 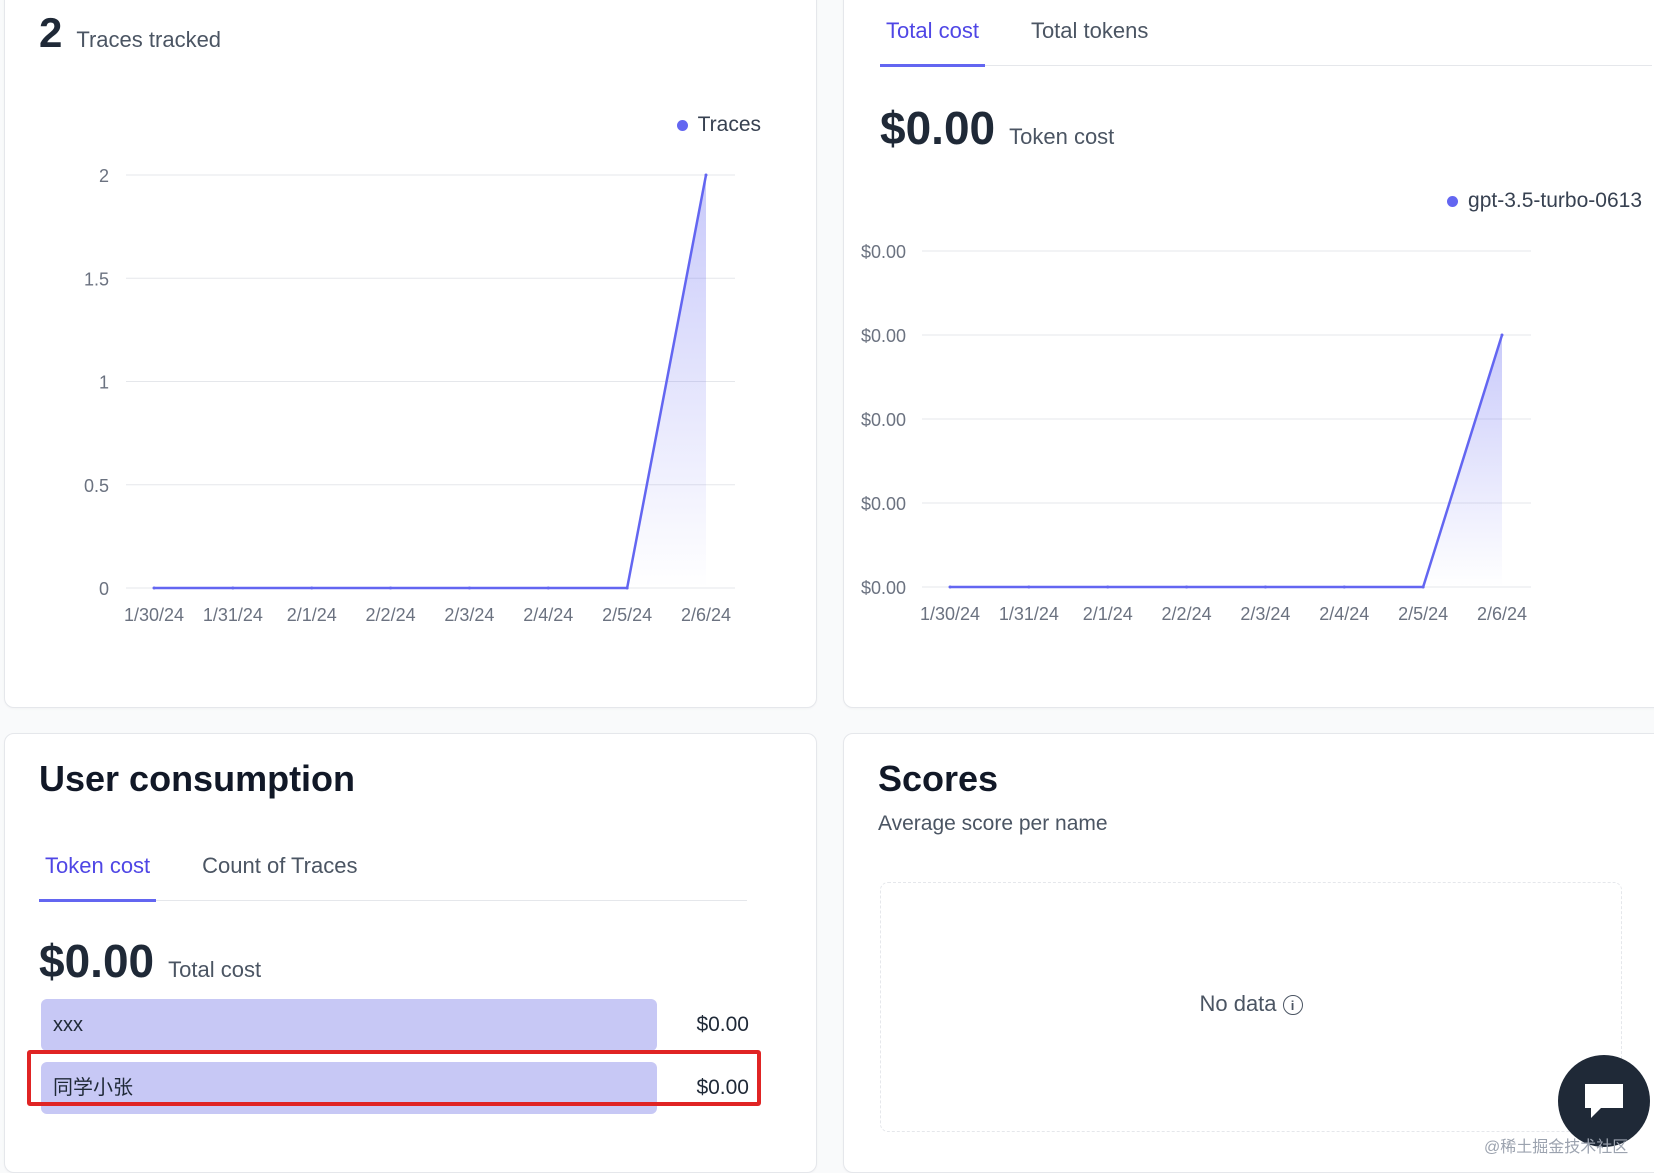 What do you see at coordinates (97, 961) in the screenshot?
I see `user-cost-value: $0.00` at bounding box center [97, 961].